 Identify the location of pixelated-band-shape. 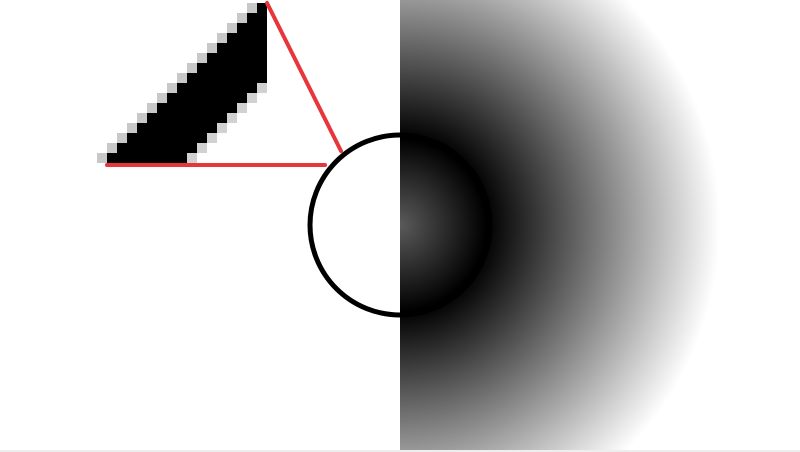
(182, 83).